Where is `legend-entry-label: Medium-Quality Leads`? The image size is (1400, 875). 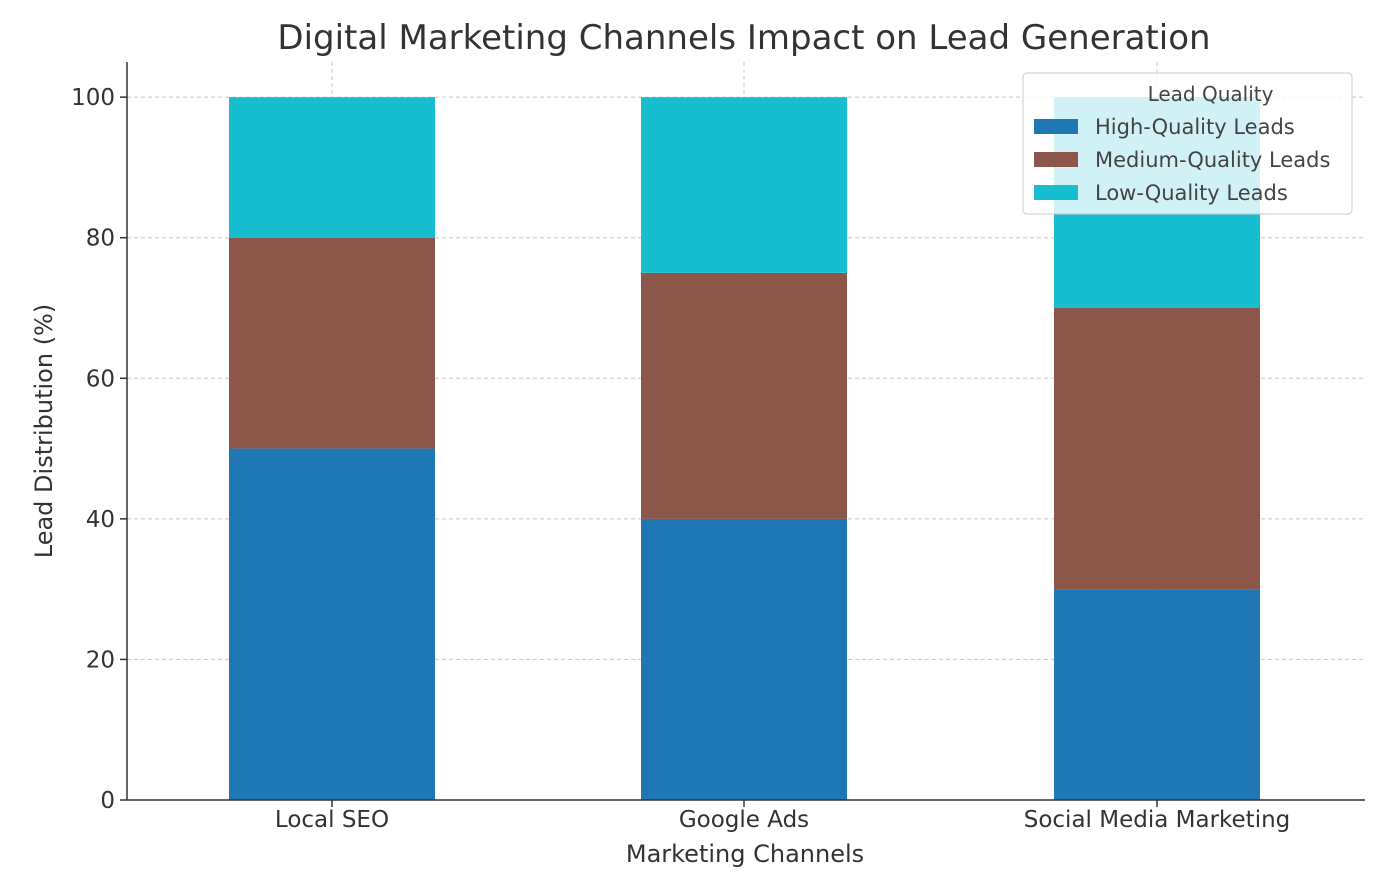 legend-entry-label: Medium-Quality Leads is located at coordinates (1212, 160).